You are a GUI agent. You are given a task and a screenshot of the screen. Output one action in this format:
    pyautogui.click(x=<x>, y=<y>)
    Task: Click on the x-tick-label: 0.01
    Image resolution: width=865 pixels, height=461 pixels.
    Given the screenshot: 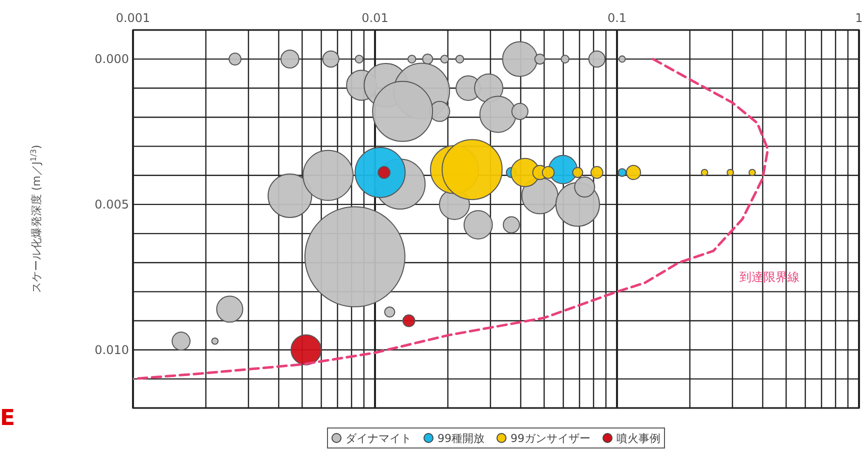 What is the action you would take?
    pyautogui.click(x=375, y=18)
    